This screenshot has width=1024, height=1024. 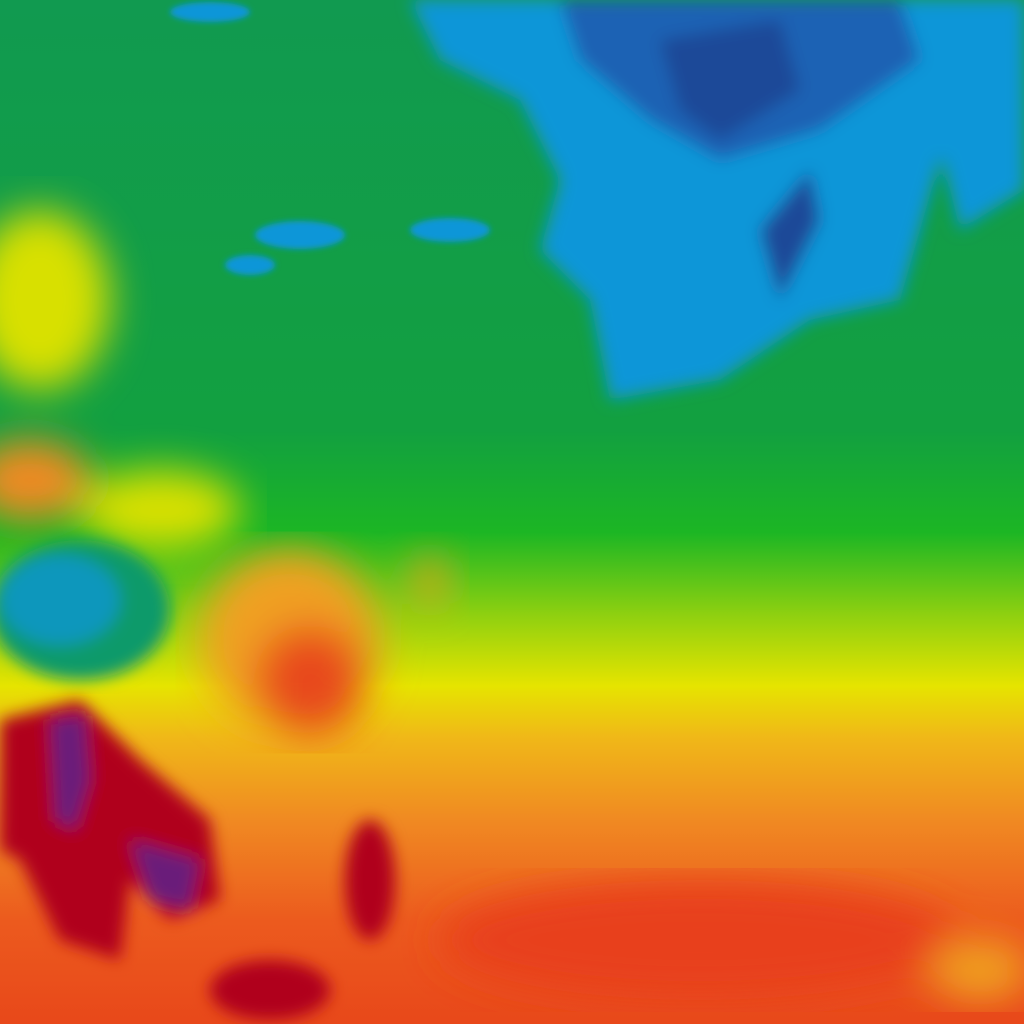 I want to click on hot-region-south, so click(x=732, y=940).